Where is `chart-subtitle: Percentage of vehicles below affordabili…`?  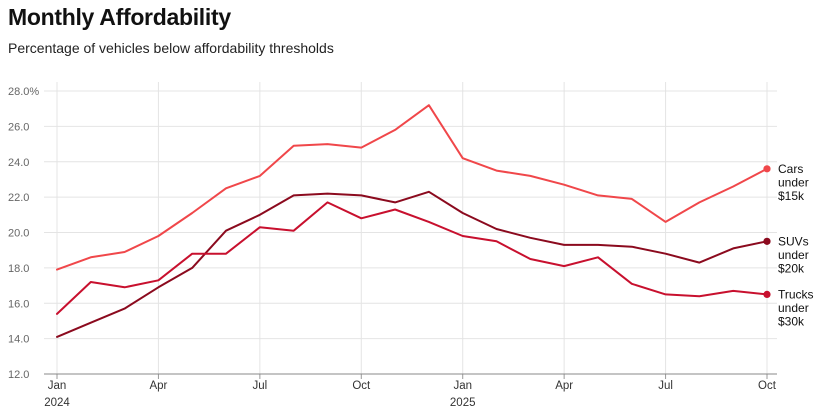
chart-subtitle: Percentage of vehicles below affordabili… is located at coordinates (171, 48).